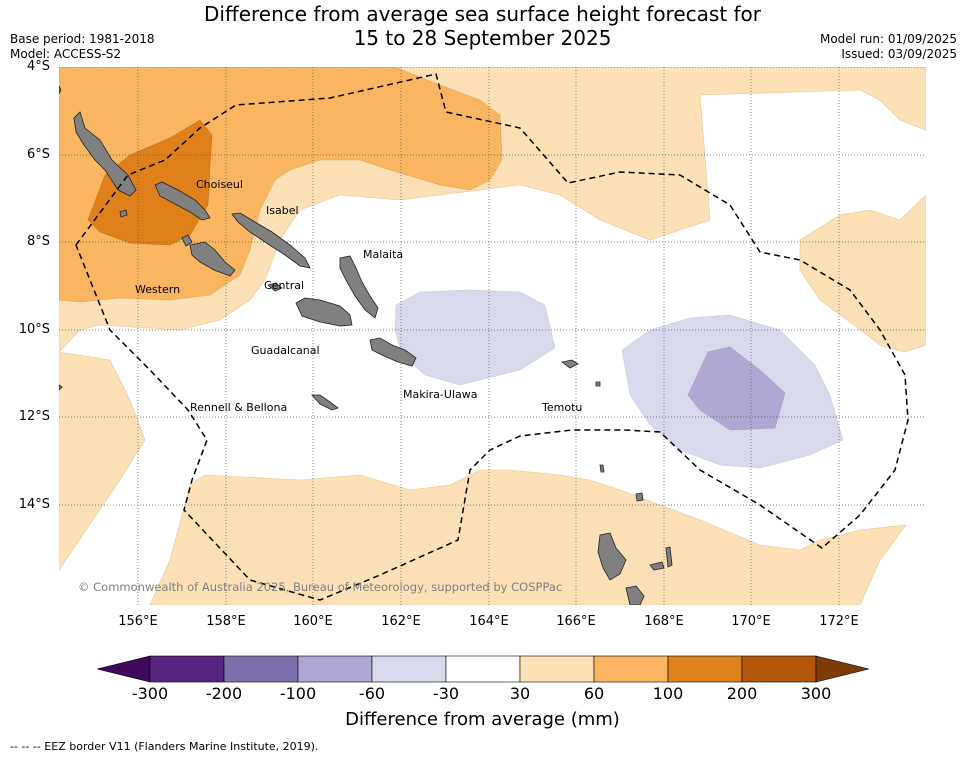  What do you see at coordinates (275, 287) in the screenshot?
I see `island-florida` at bounding box center [275, 287].